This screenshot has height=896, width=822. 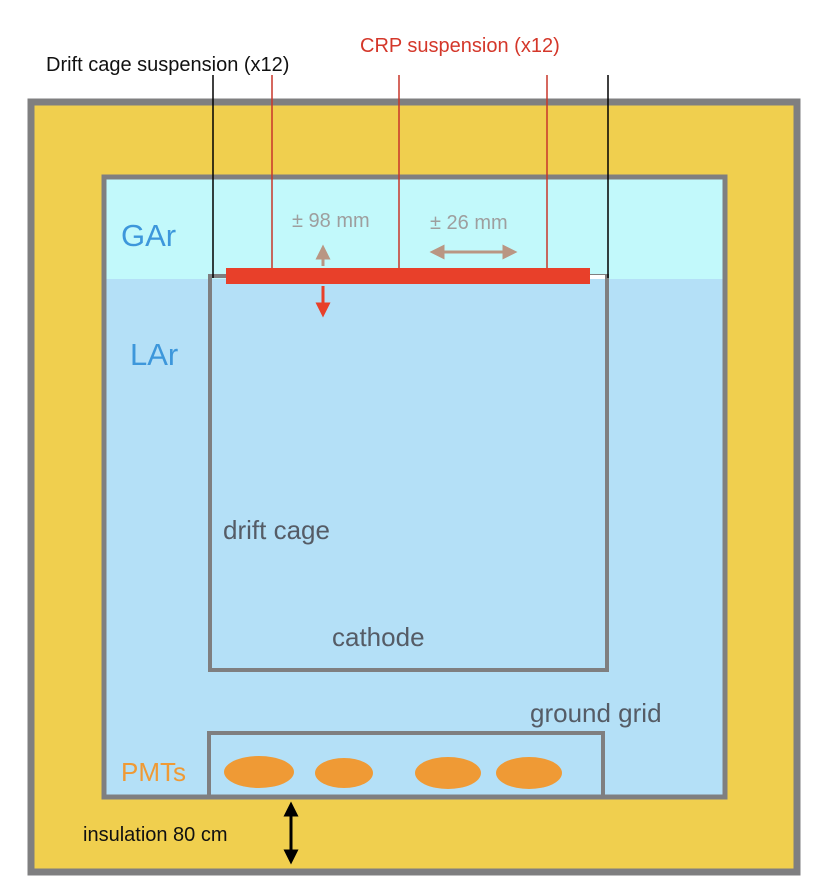 I want to click on ground-grid-box, so click(x=406, y=765).